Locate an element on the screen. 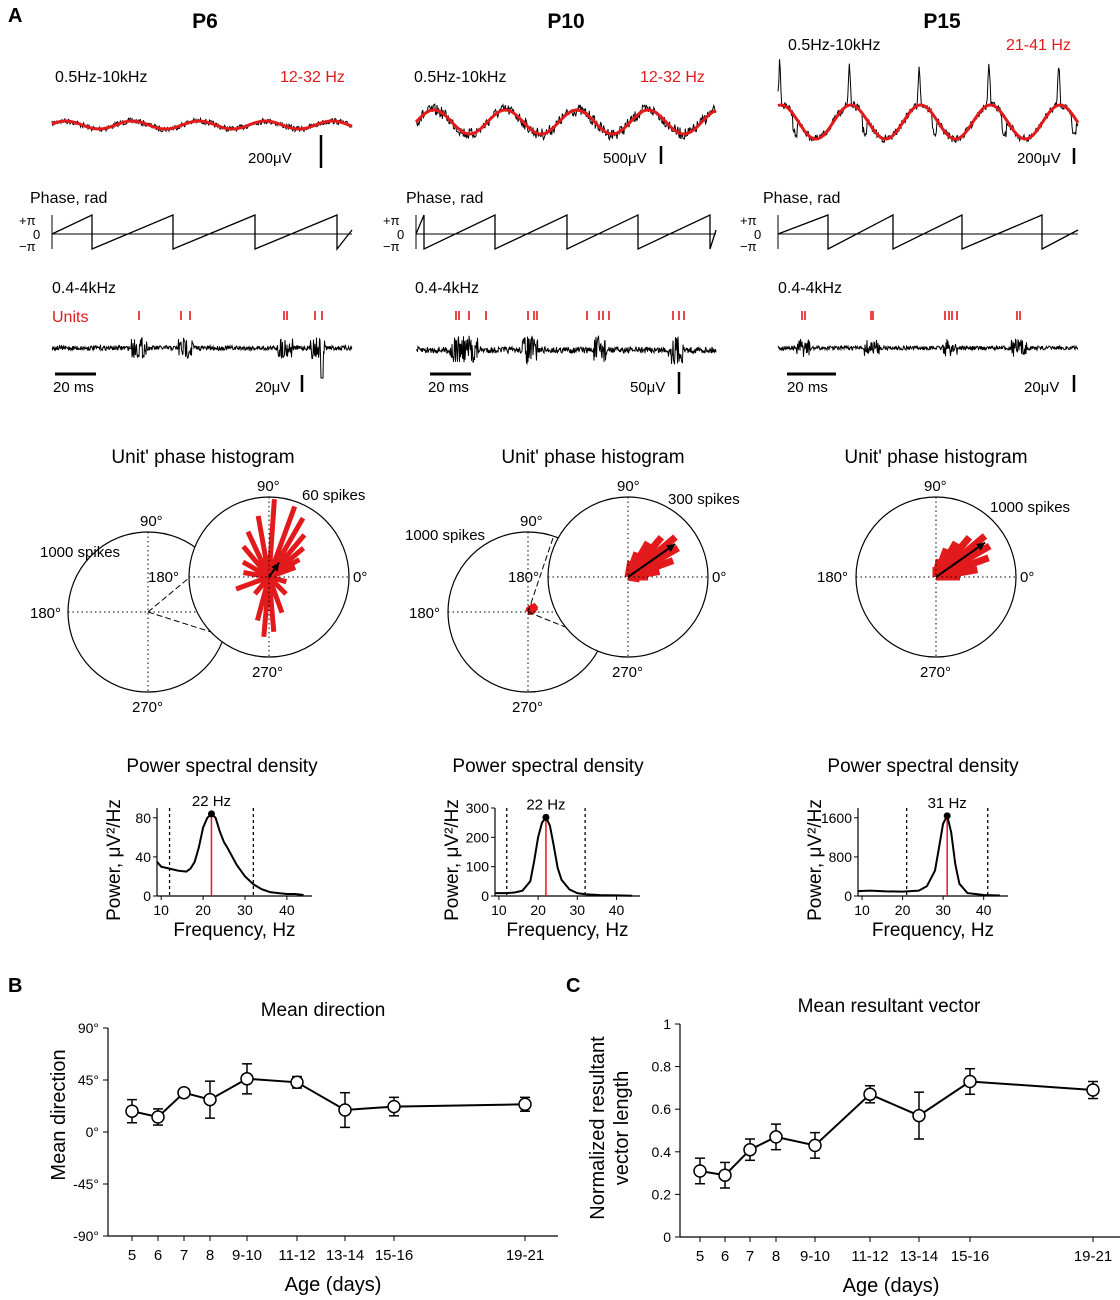  chart-y-tick-label: 45° is located at coordinates (88, 1080).